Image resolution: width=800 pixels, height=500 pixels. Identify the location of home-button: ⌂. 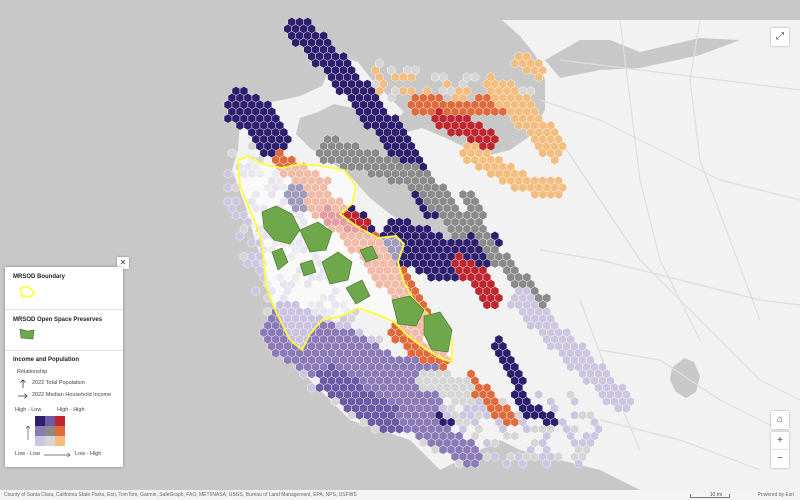
(780, 420).